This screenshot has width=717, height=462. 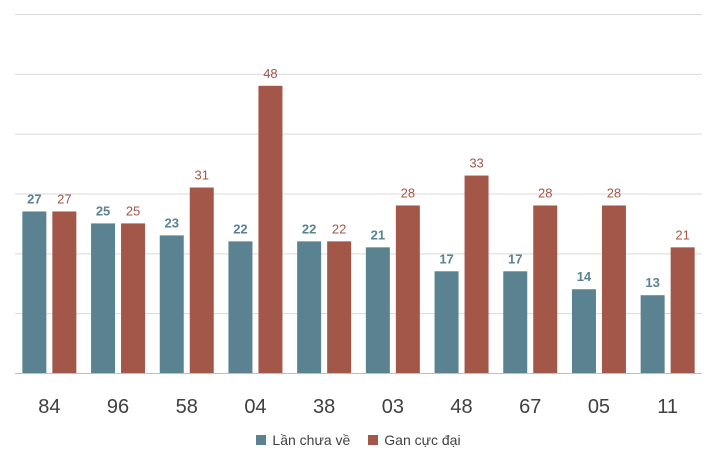 I want to click on data-label-gan-cuc-dai-96: 25, so click(x=133, y=210).